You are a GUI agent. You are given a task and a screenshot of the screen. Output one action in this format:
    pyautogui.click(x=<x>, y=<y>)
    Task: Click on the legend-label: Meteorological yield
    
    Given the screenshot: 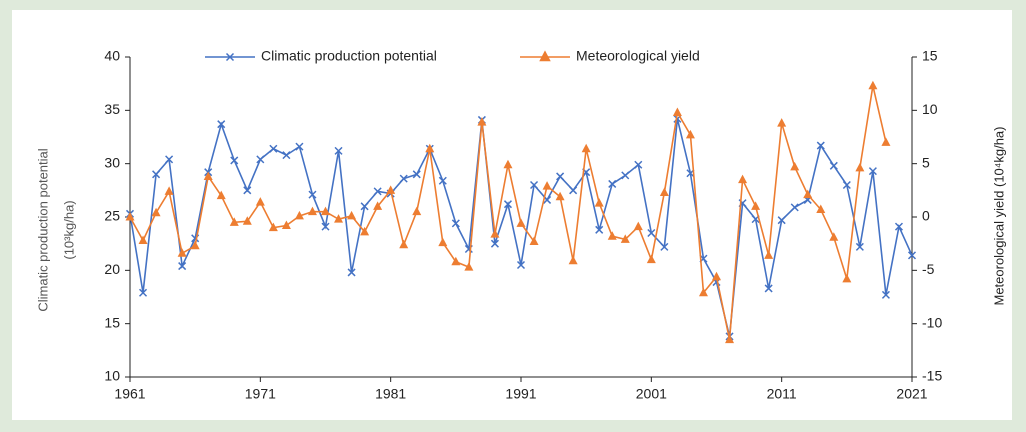 What is the action you would take?
    pyautogui.click(x=638, y=56)
    